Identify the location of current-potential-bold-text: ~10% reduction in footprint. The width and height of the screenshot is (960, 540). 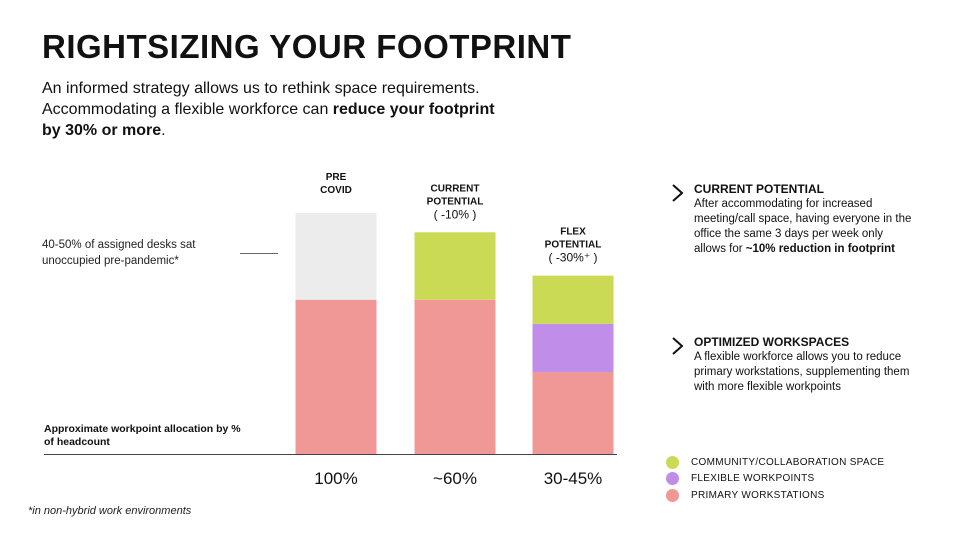
(820, 249).